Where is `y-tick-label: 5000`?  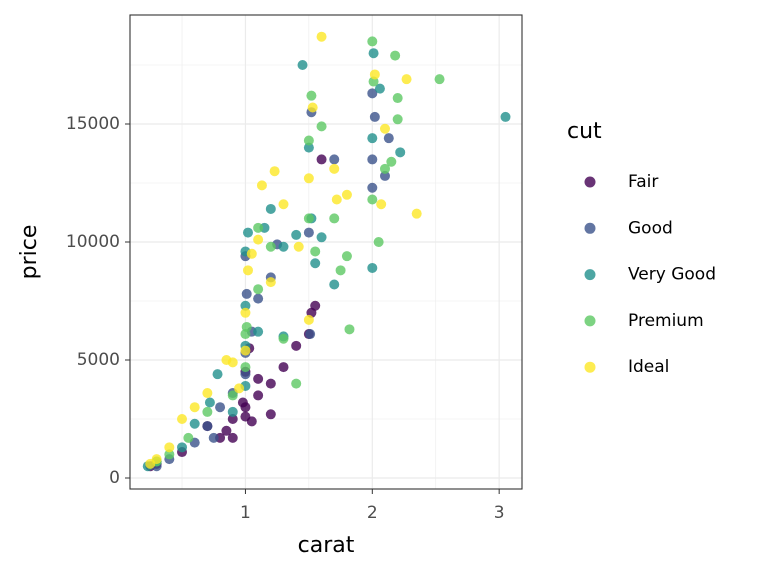 y-tick-label: 5000 is located at coordinates (98, 360).